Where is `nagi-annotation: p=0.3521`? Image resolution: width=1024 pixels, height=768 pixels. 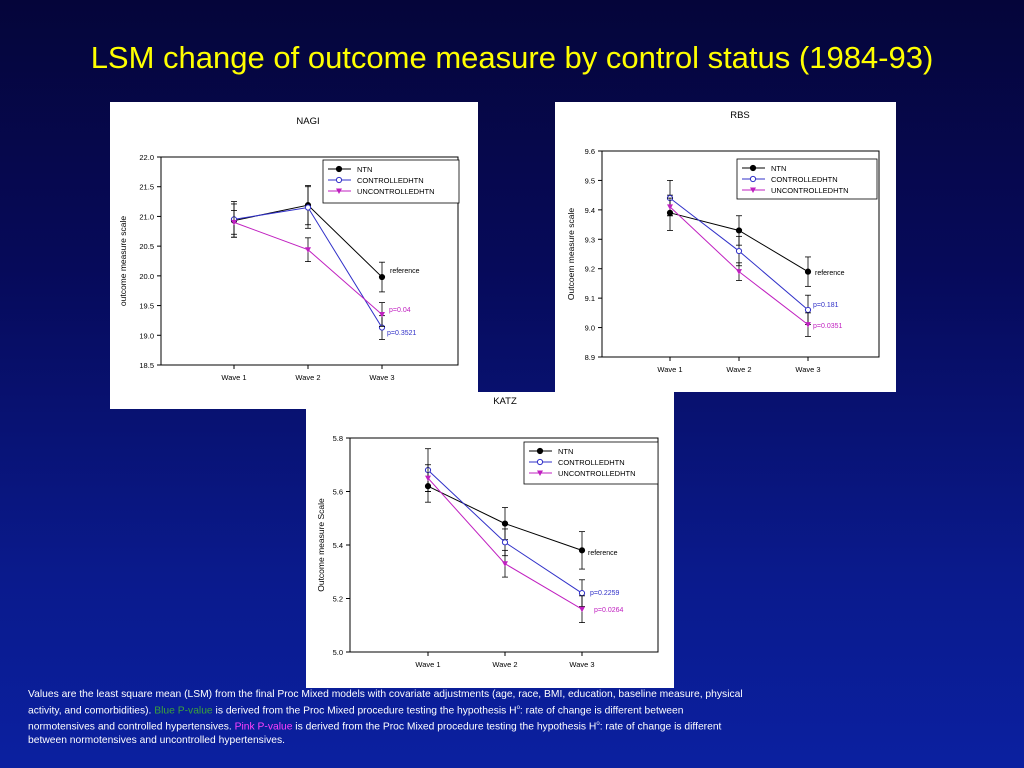 nagi-annotation: p=0.3521 is located at coordinates (401, 333).